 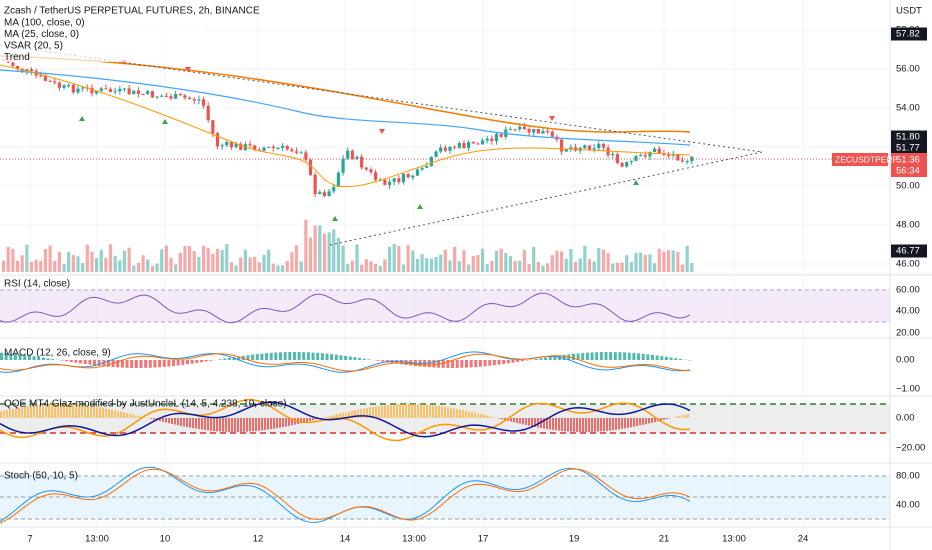 I want to click on rsi-band, so click(x=445, y=306).